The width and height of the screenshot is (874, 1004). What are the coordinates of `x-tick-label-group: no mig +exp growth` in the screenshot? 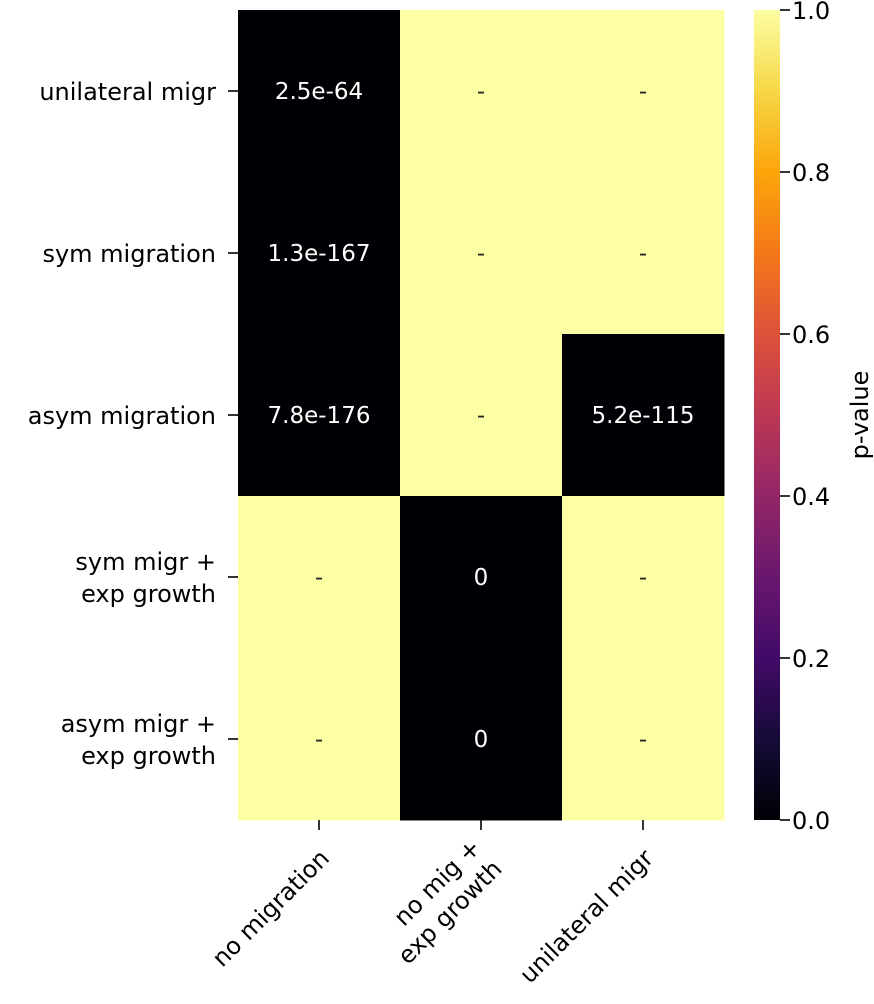 It's located at (439, 901).